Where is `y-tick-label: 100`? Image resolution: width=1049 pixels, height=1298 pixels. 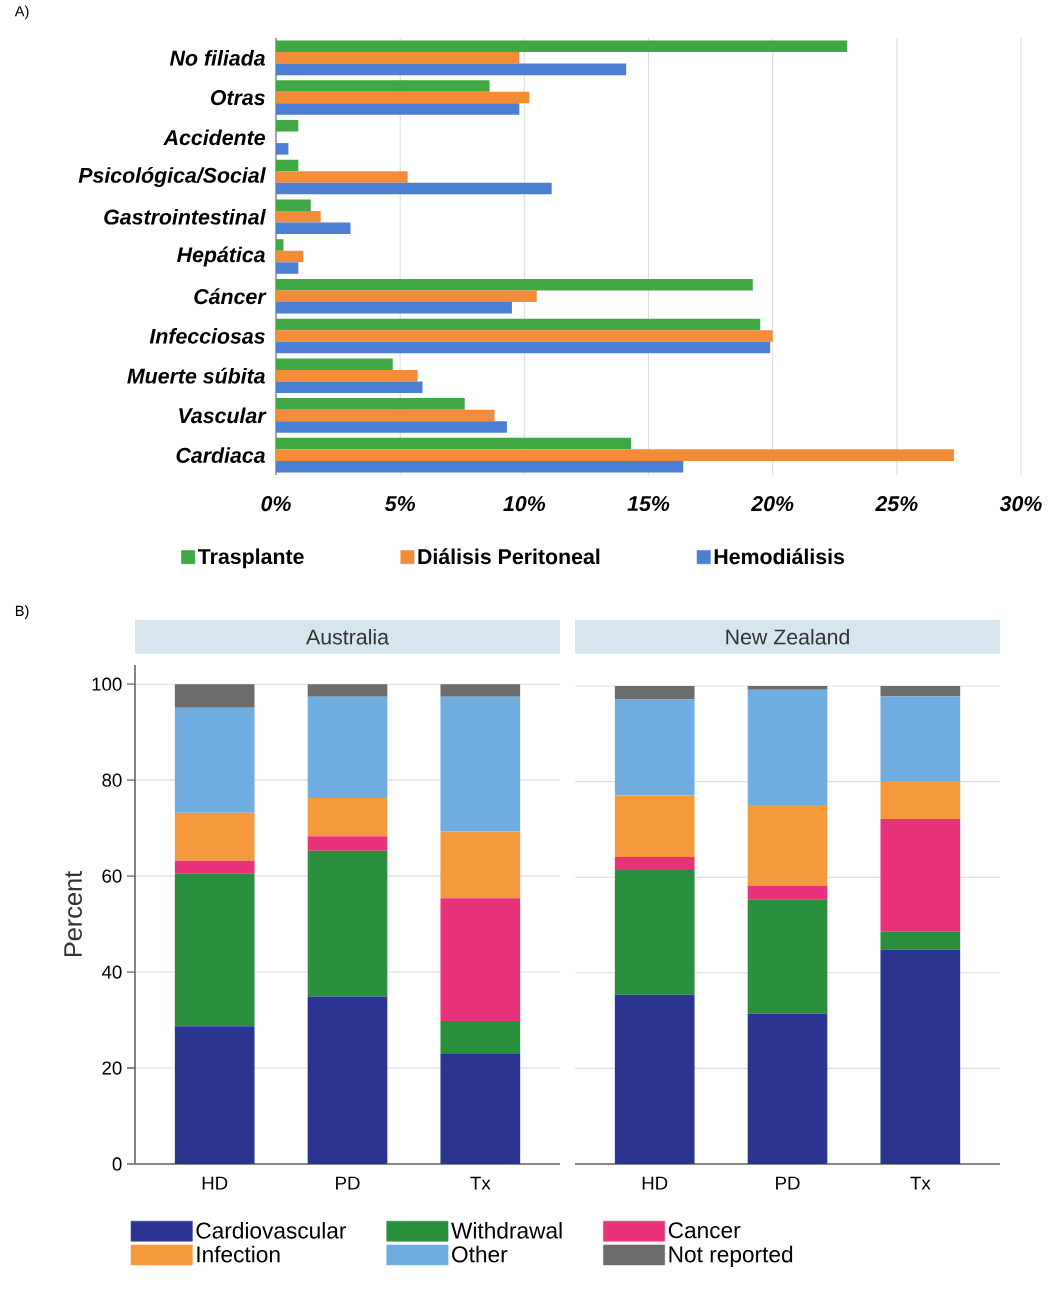
y-tick-label: 100 is located at coordinates (107, 684).